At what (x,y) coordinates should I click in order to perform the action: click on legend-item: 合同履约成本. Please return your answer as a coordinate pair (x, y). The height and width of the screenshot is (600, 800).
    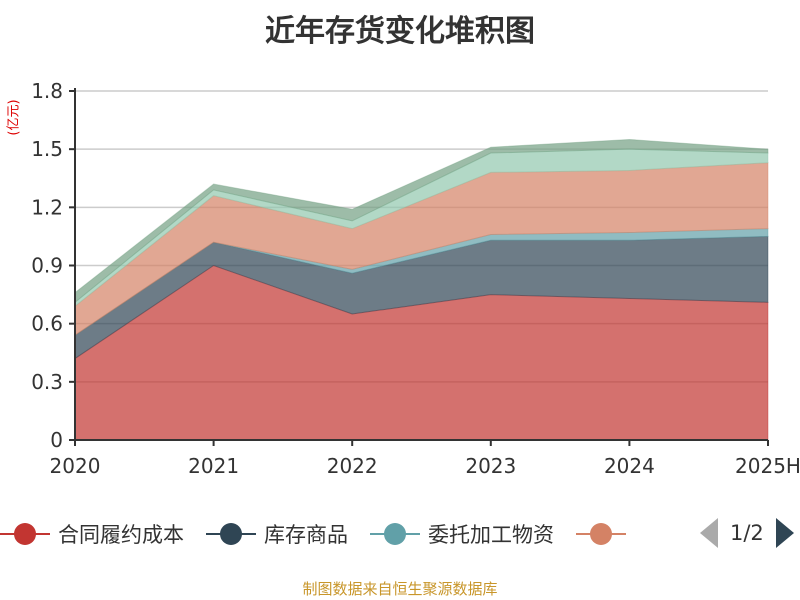
    Looking at the image, I should click on (92, 534).